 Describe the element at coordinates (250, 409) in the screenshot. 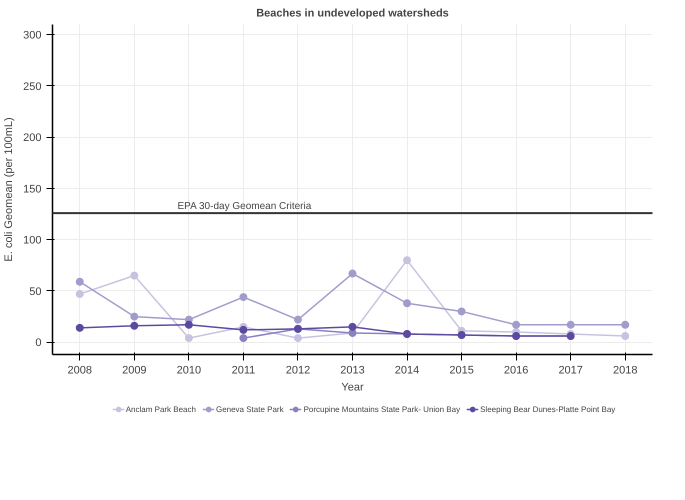

I see `legend-label: Geneva State Park` at that location.